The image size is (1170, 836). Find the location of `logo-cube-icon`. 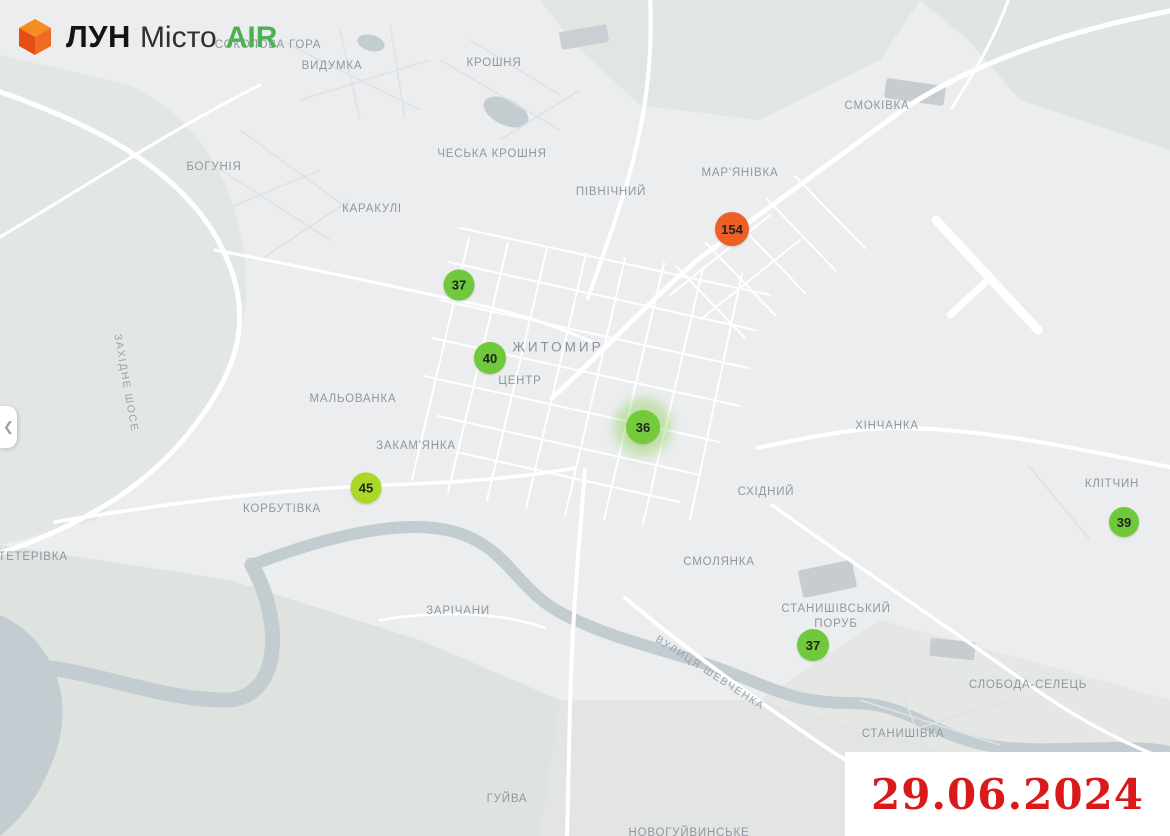

logo-cube-icon is located at coordinates (35, 37).